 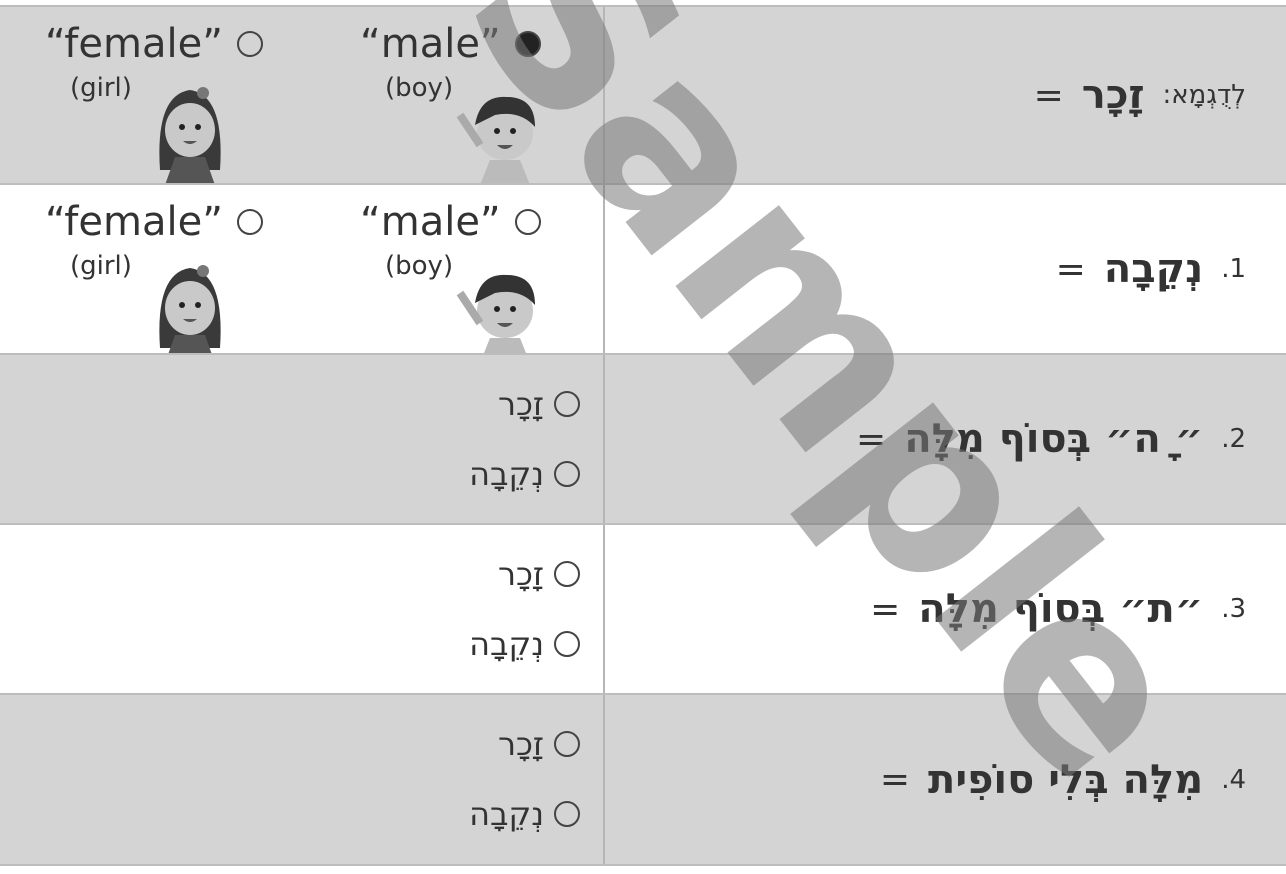 What do you see at coordinates (1153, 269) in the screenshot?
I see `hebrew-word: נְקֵבָה` at bounding box center [1153, 269].